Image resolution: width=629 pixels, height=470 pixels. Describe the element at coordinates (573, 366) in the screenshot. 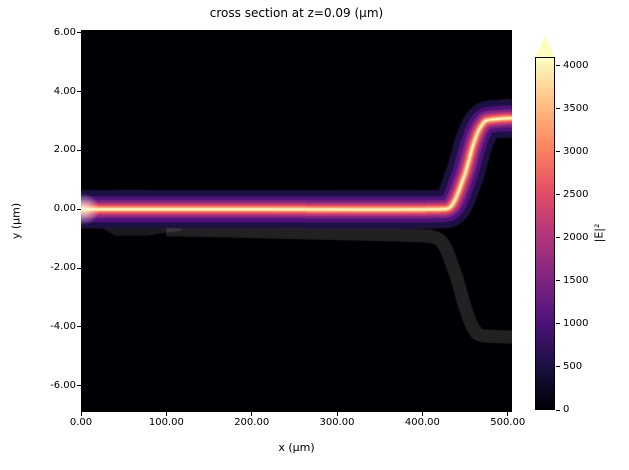

I see `colorbar-tick-label: 500` at that location.